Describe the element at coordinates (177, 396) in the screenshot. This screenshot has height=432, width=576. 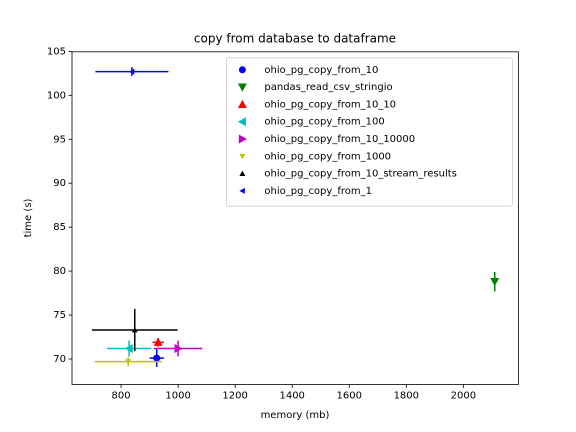
I see `x-tick-label: 1000` at that location.